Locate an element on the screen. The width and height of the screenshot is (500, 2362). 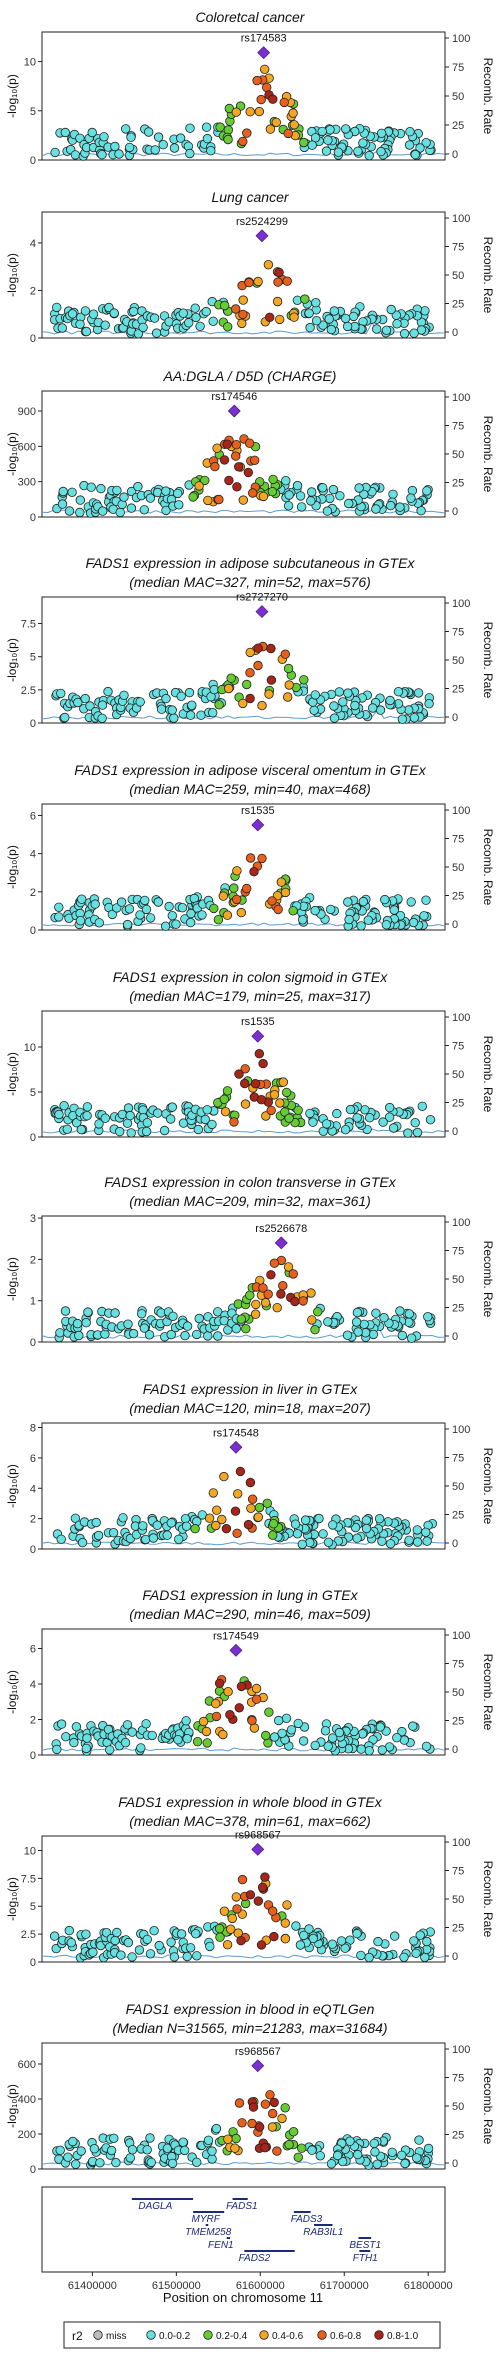
legend-label: 0.2-0.4 is located at coordinates (232, 2336).